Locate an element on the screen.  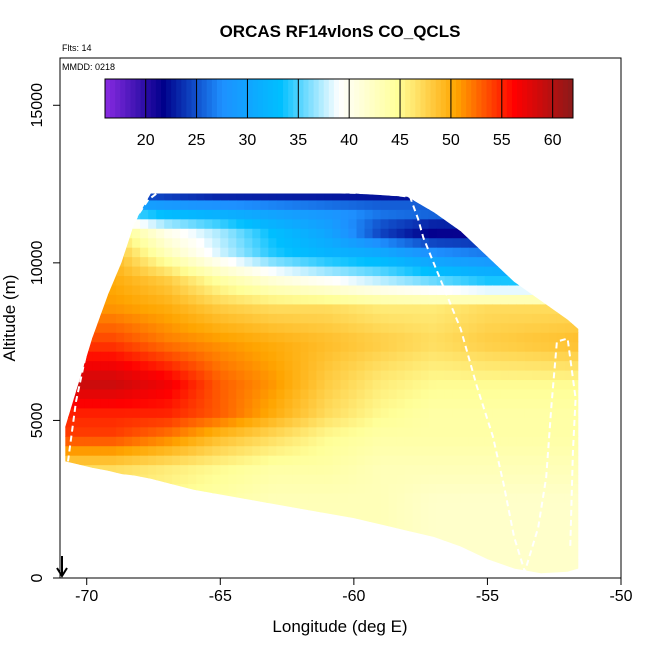
colorbar-tick-label: 25 is located at coordinates (197, 140).